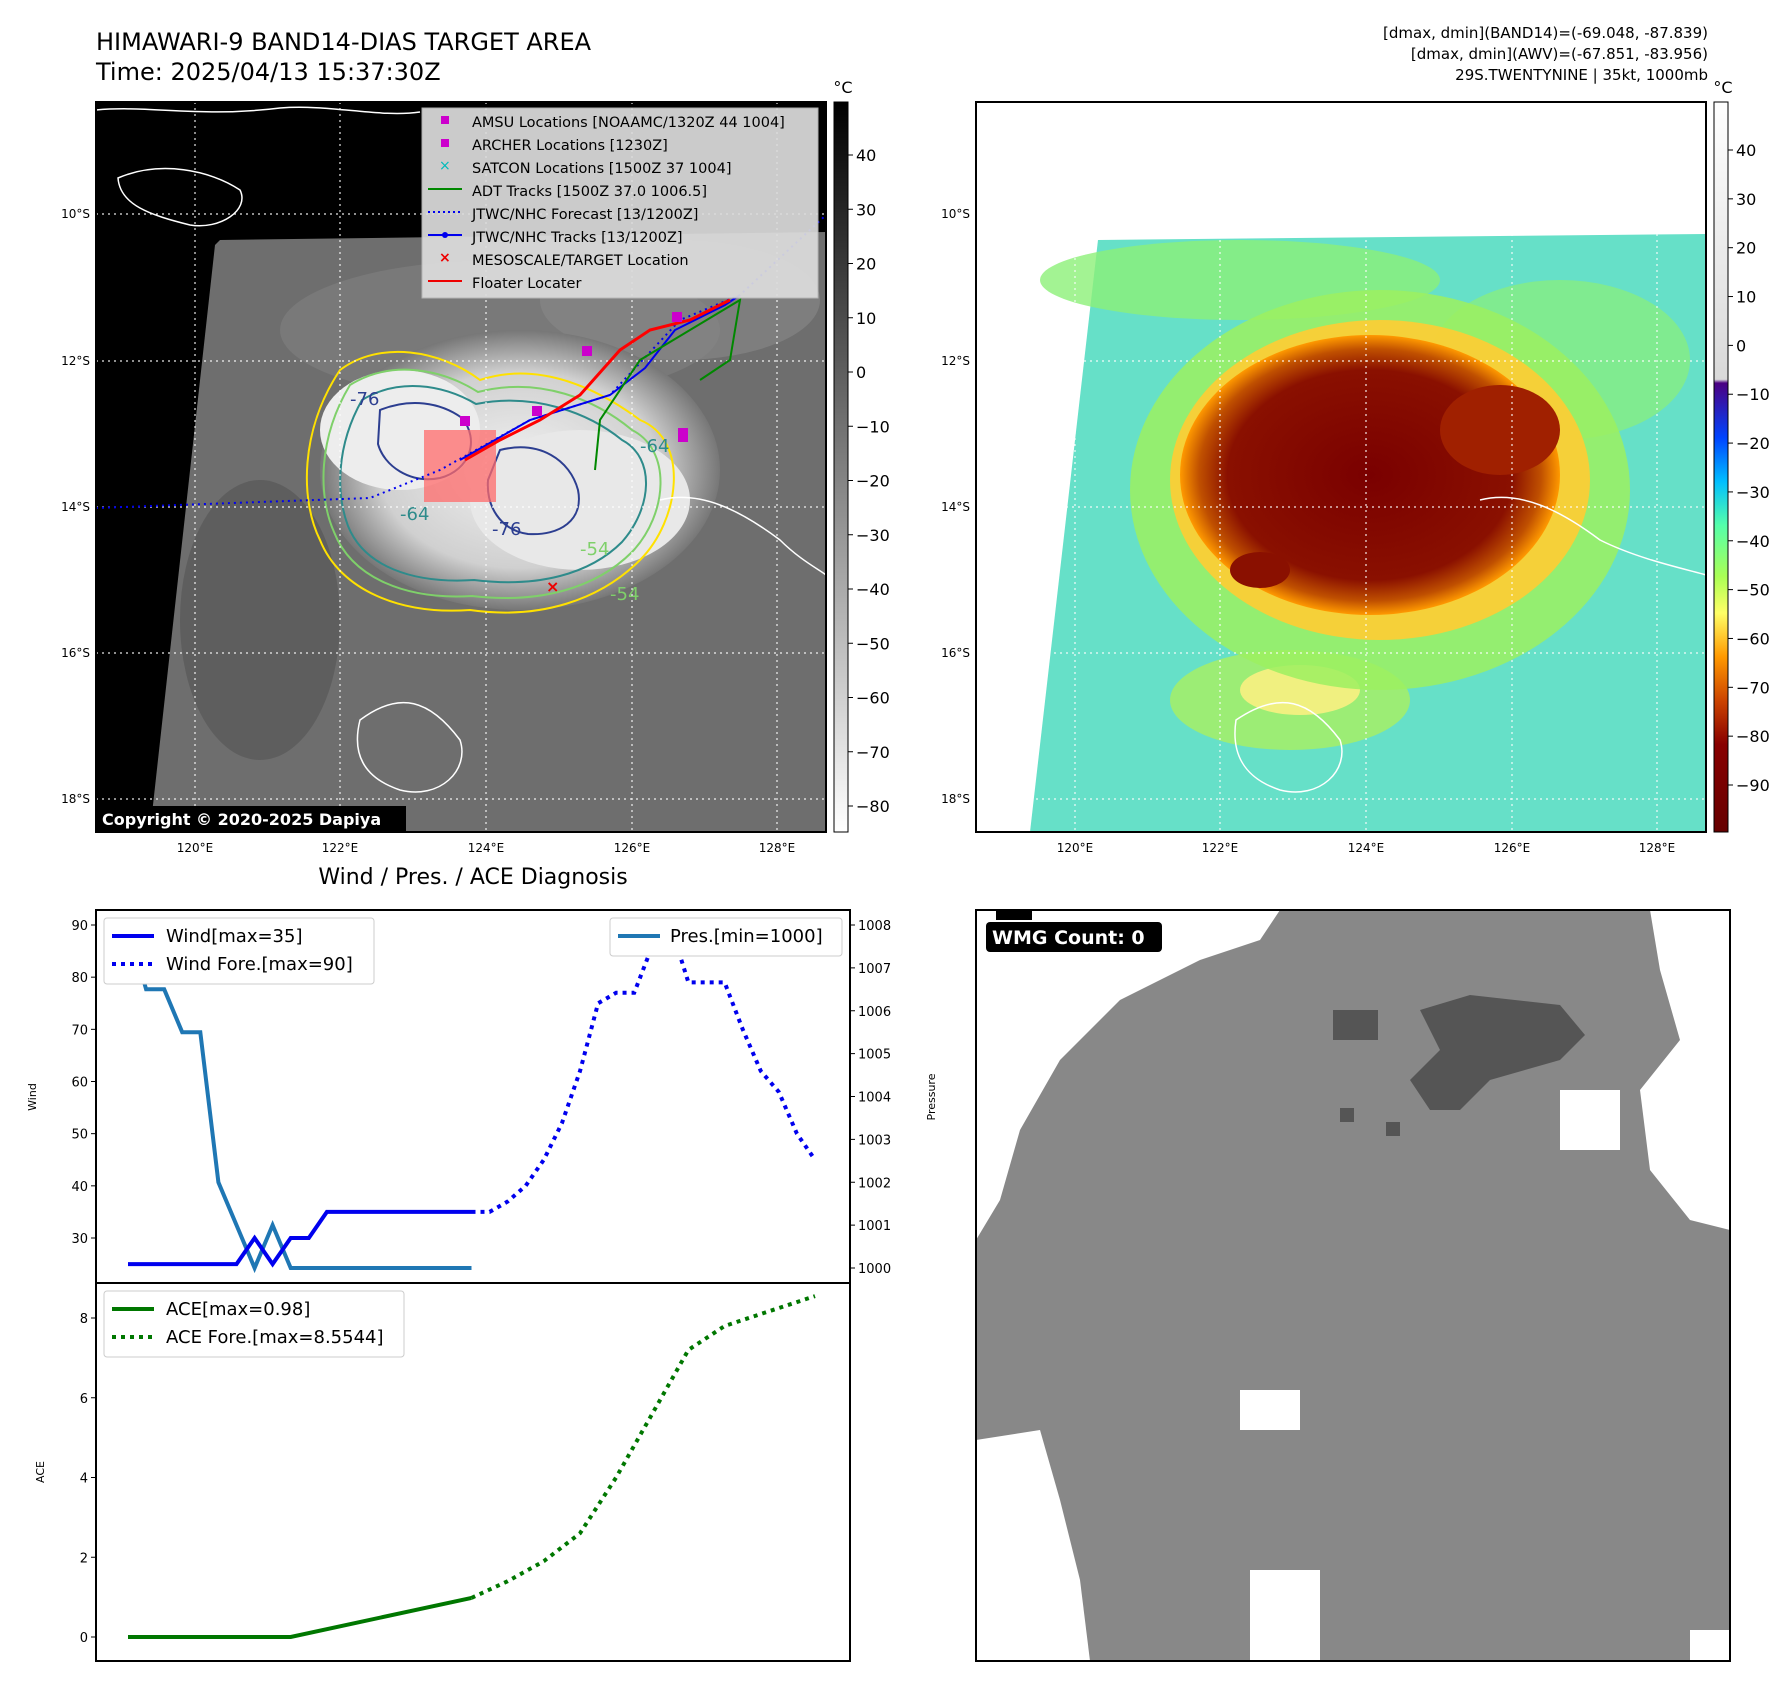 This screenshot has width=1788, height=1690. I want to click on pressure-axis-tick-label: 1002, so click(874, 1183).